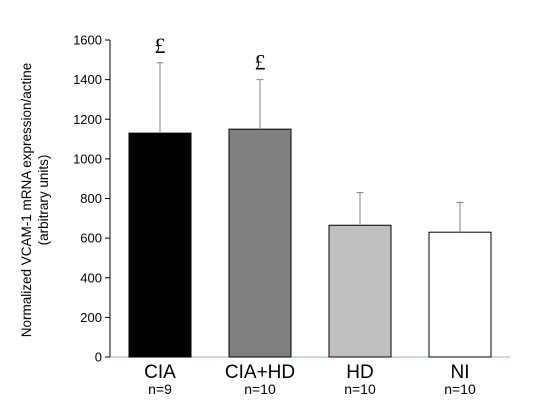 This screenshot has height=416, width=546. I want to click on x-category-label: CIA+HD, so click(260, 372).